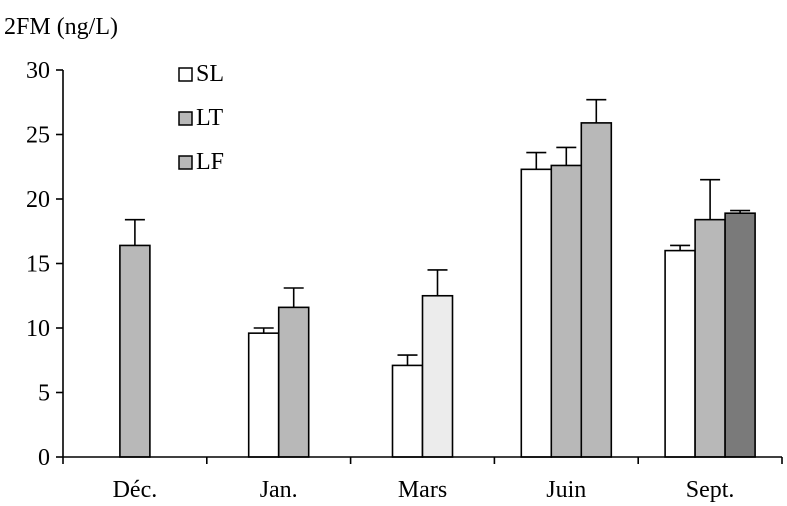  Describe the element at coordinates (135, 490) in the screenshot. I see `x-tick-label-0: Déc.` at that location.